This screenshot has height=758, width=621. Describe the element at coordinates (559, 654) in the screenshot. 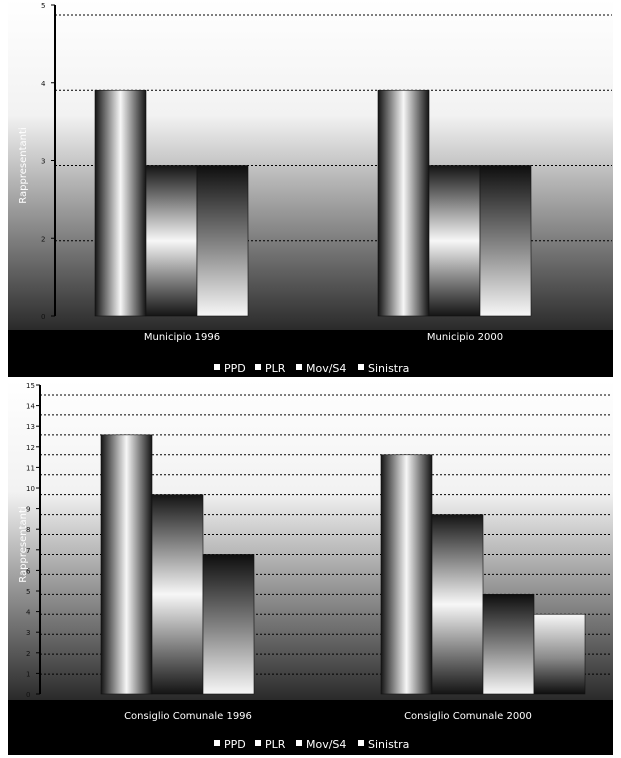

I see `bar-sinistra` at that location.